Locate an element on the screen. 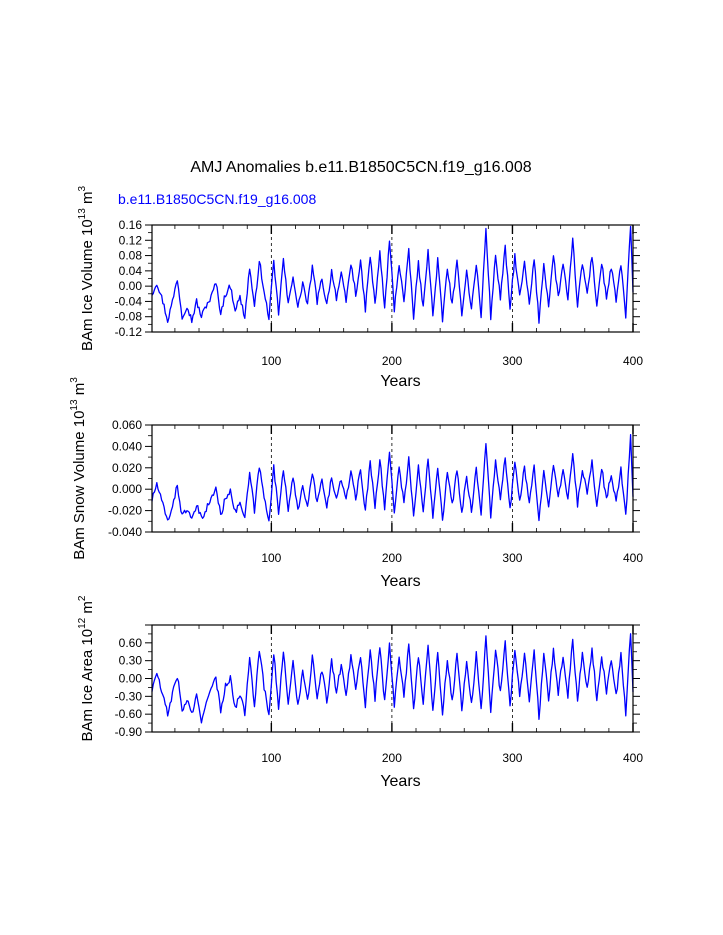 Image resolution: width=723 pixels, height=935 pixels. y-axis-label: BAm Ice Volume 1013 m3 is located at coordinates (86, 269).